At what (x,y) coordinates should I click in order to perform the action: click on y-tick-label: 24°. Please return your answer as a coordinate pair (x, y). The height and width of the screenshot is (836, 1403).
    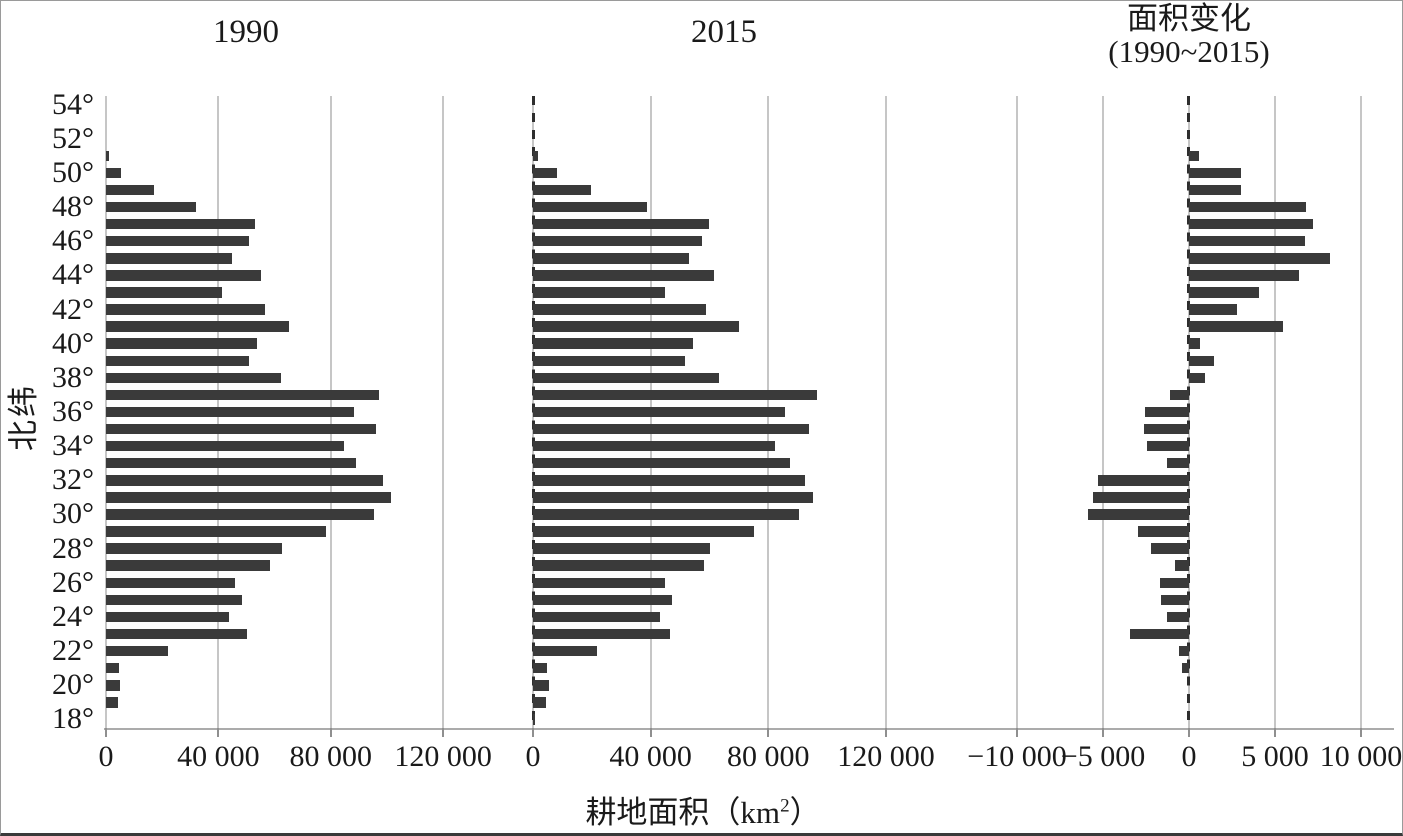
    Looking at the image, I should click on (73, 616).